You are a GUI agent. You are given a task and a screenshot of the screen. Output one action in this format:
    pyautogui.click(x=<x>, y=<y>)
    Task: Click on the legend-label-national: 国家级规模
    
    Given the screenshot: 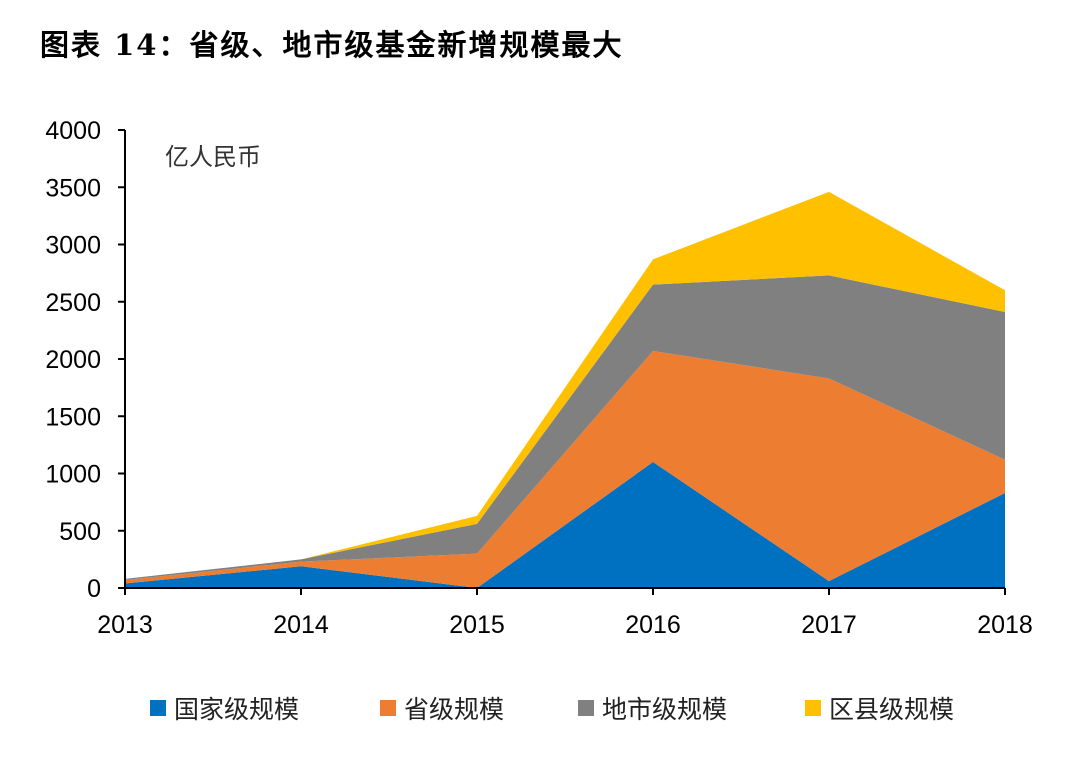 What is the action you would take?
    pyautogui.click(x=237, y=709)
    